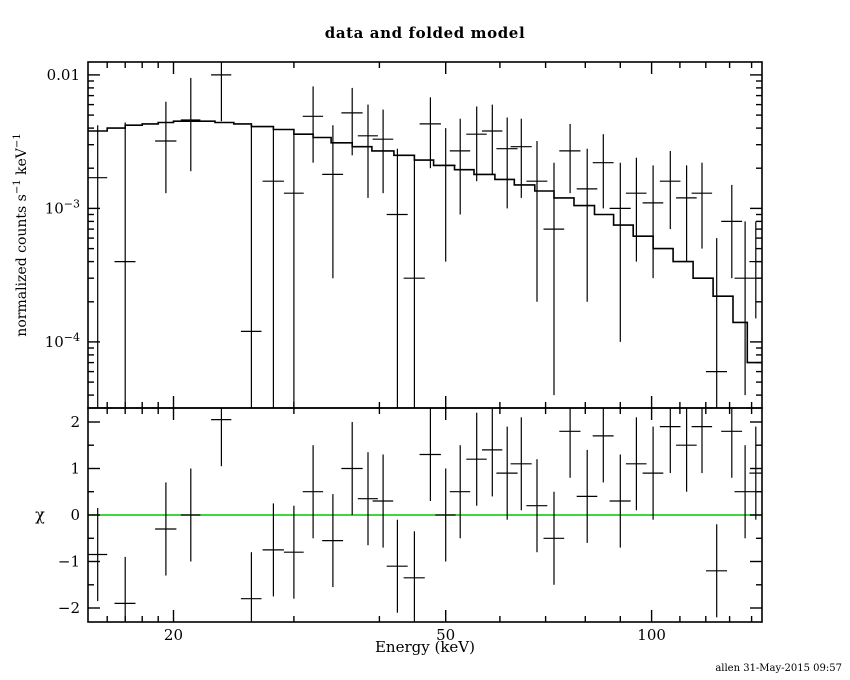 This screenshot has height=680, width=850. I want to click on svg-text: −1, so click(69, 562).